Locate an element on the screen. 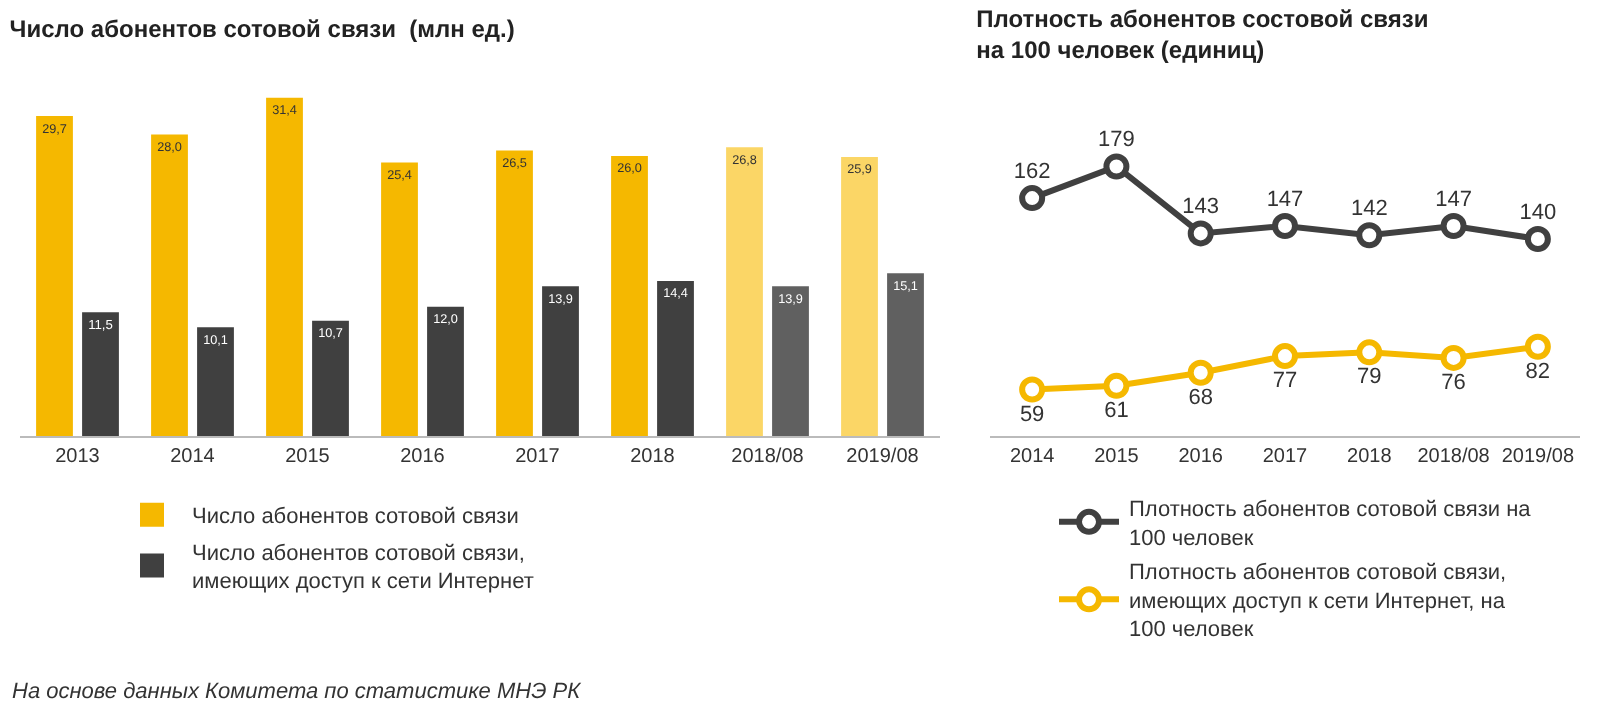 The height and width of the screenshot is (718, 1600). data-label: 142 is located at coordinates (1369, 209).